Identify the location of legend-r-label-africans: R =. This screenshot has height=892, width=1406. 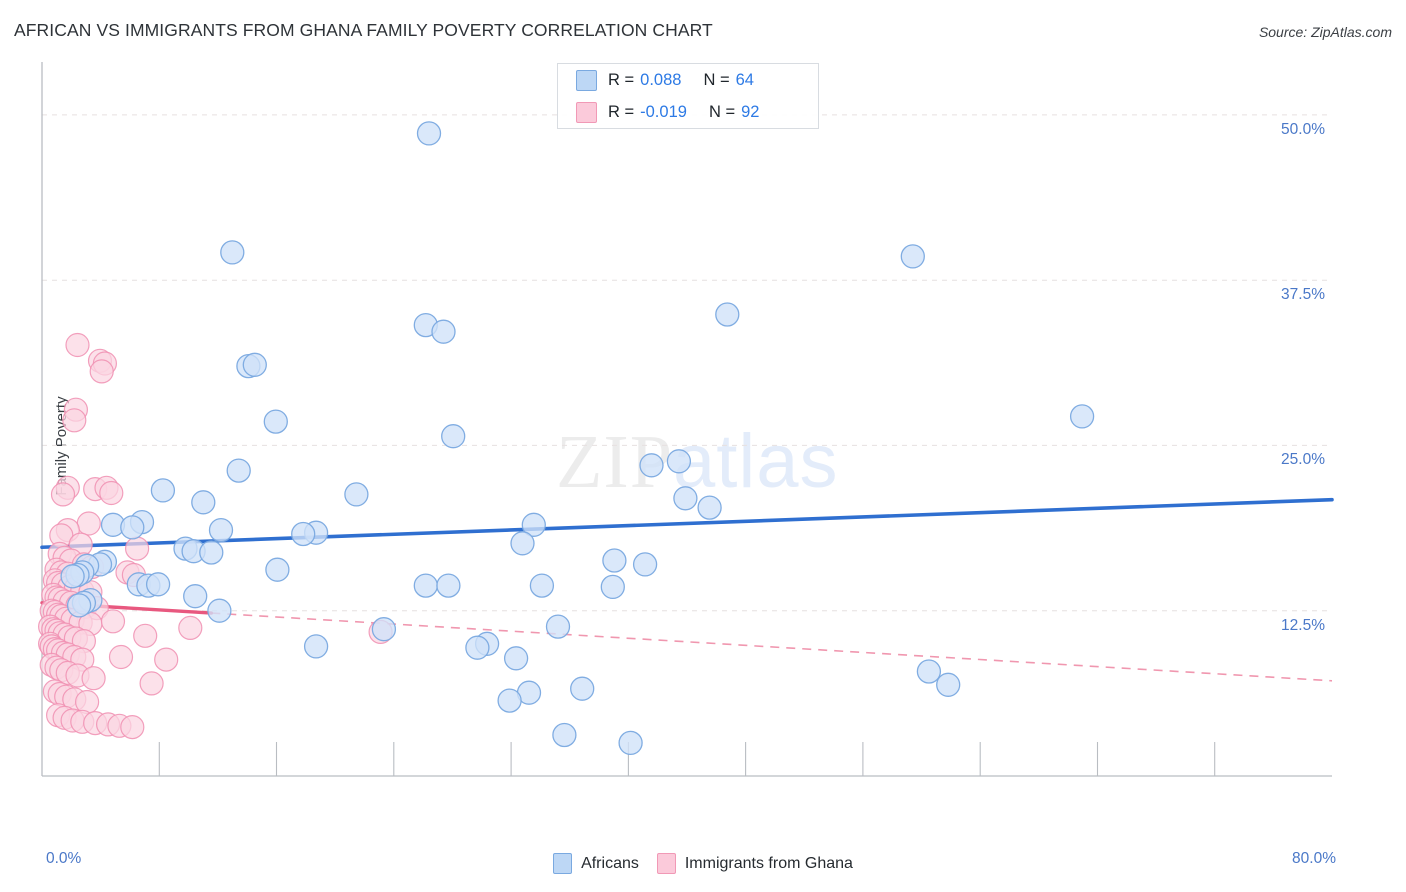
(621, 79).